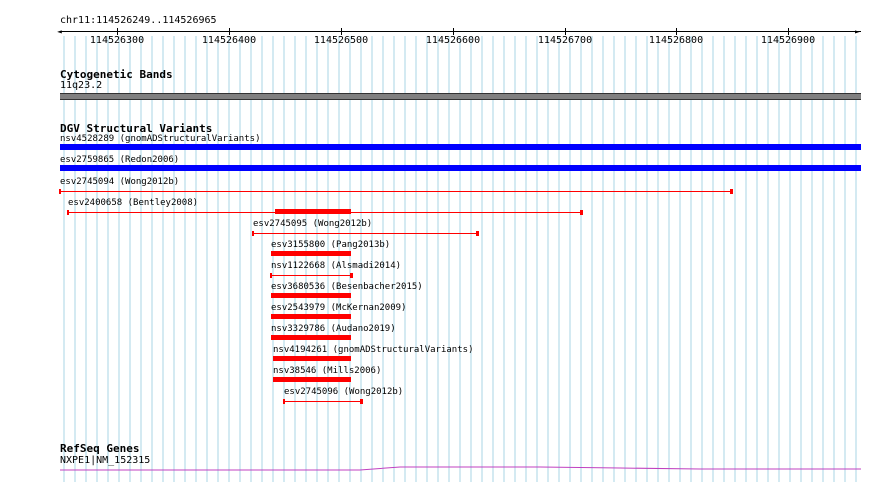  Describe the element at coordinates (313, 211) in the screenshot. I see `variant-core-loss` at that location.